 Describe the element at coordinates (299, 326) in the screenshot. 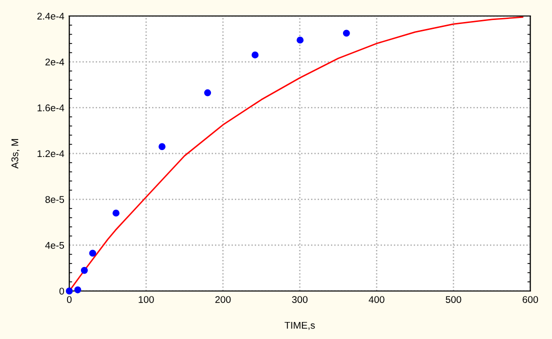

I see `x-axis-title: TIME,s` at that location.